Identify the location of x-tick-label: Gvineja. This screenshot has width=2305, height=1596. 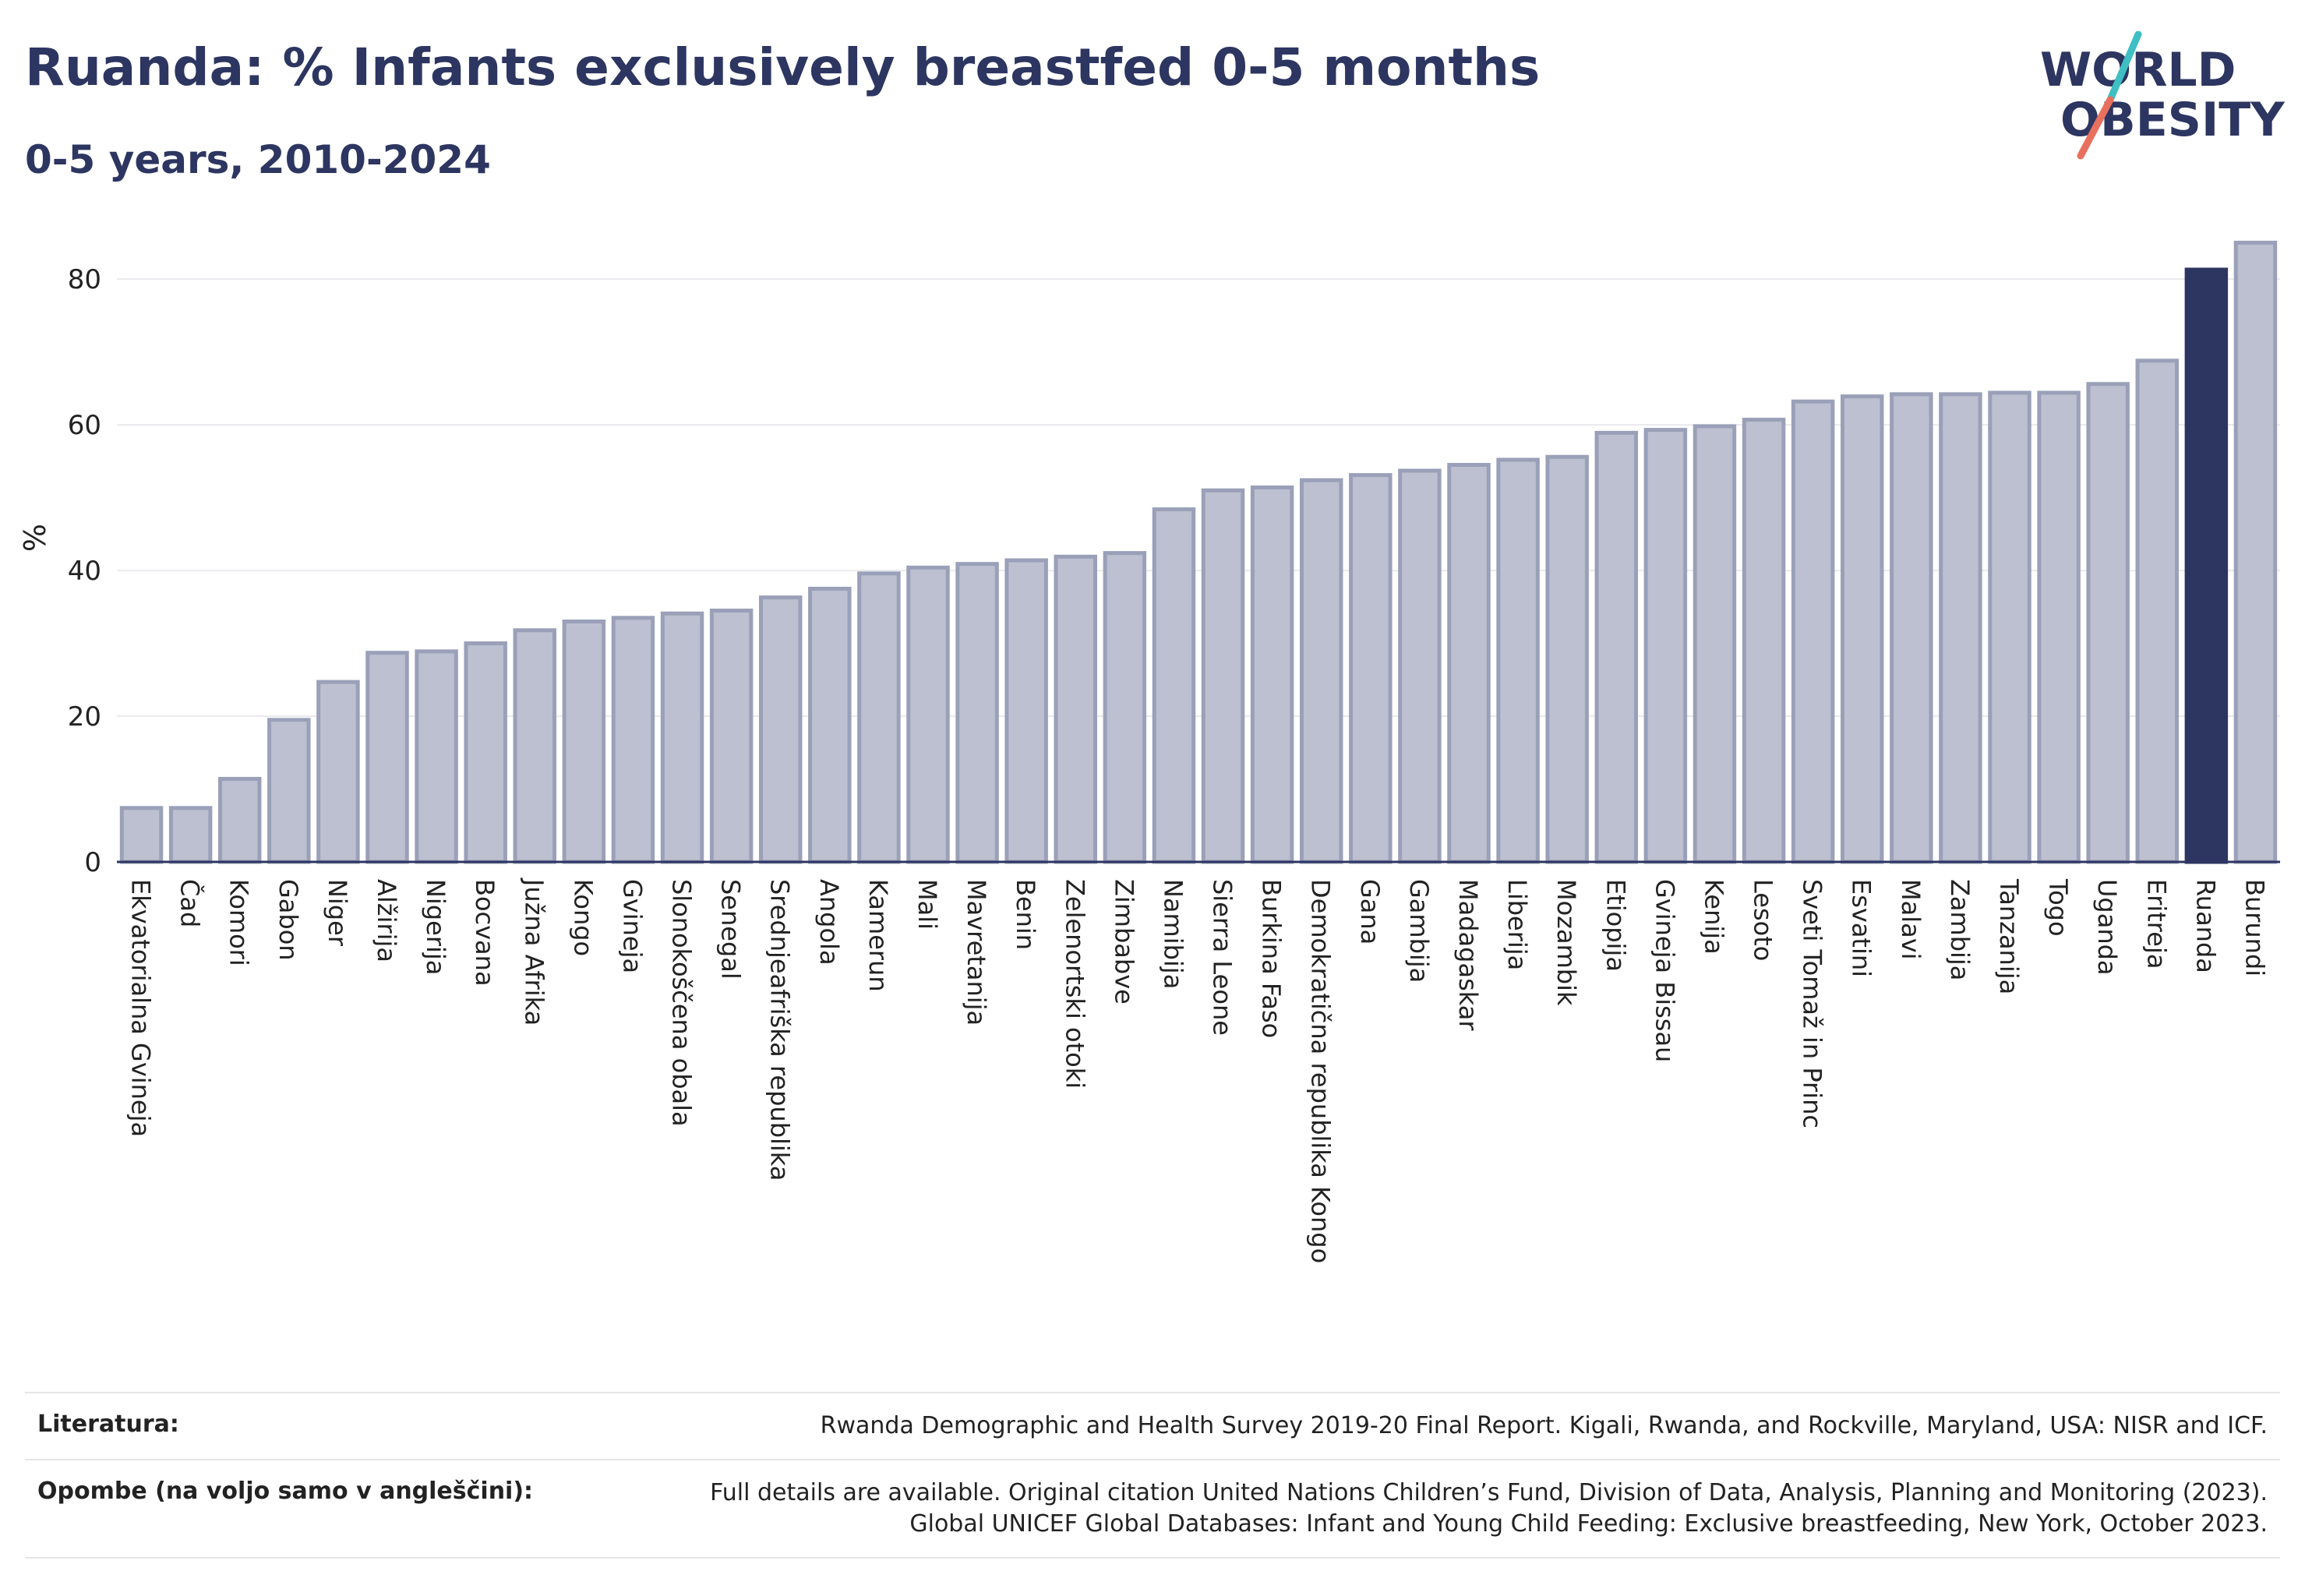
(632, 926).